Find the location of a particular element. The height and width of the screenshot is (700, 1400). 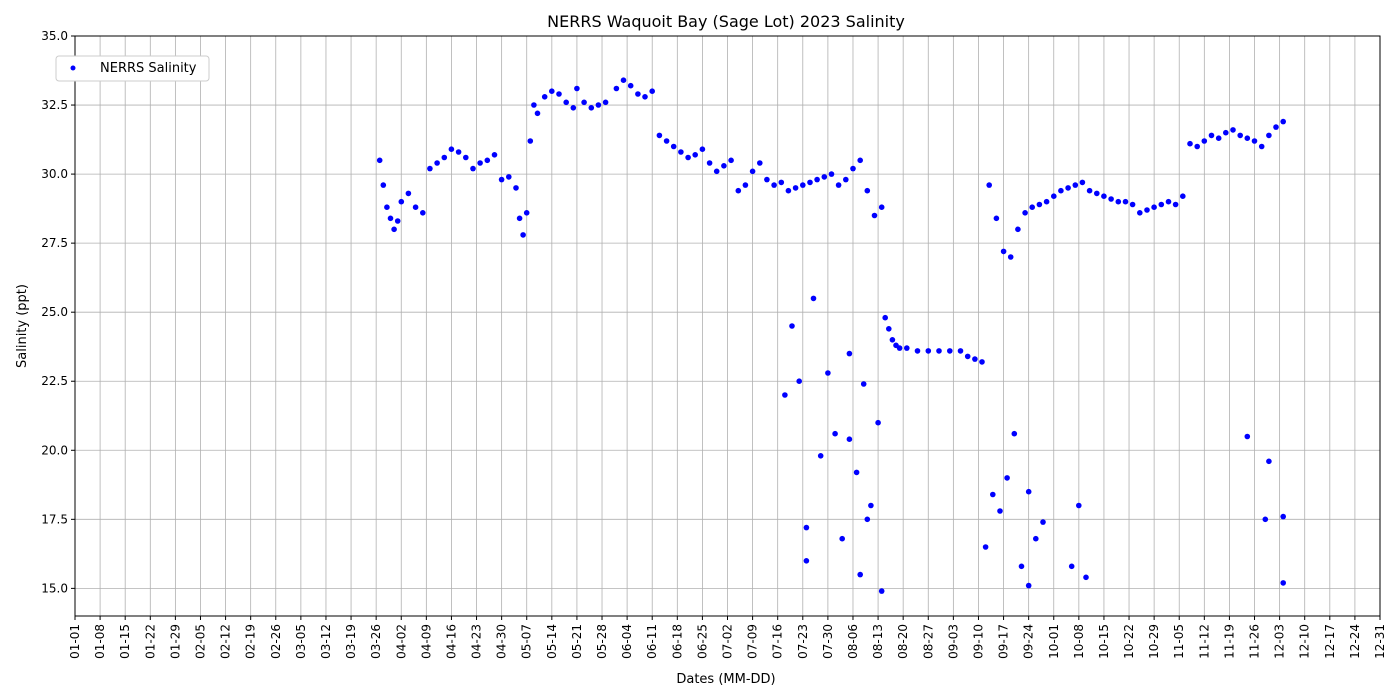

x-tick-label: 12-24 is located at coordinates (1355, 641).